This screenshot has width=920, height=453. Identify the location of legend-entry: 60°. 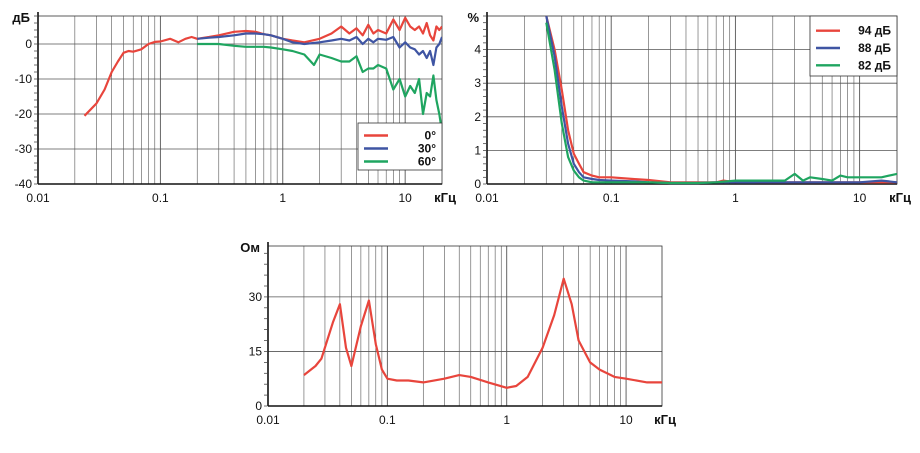
(427, 162).